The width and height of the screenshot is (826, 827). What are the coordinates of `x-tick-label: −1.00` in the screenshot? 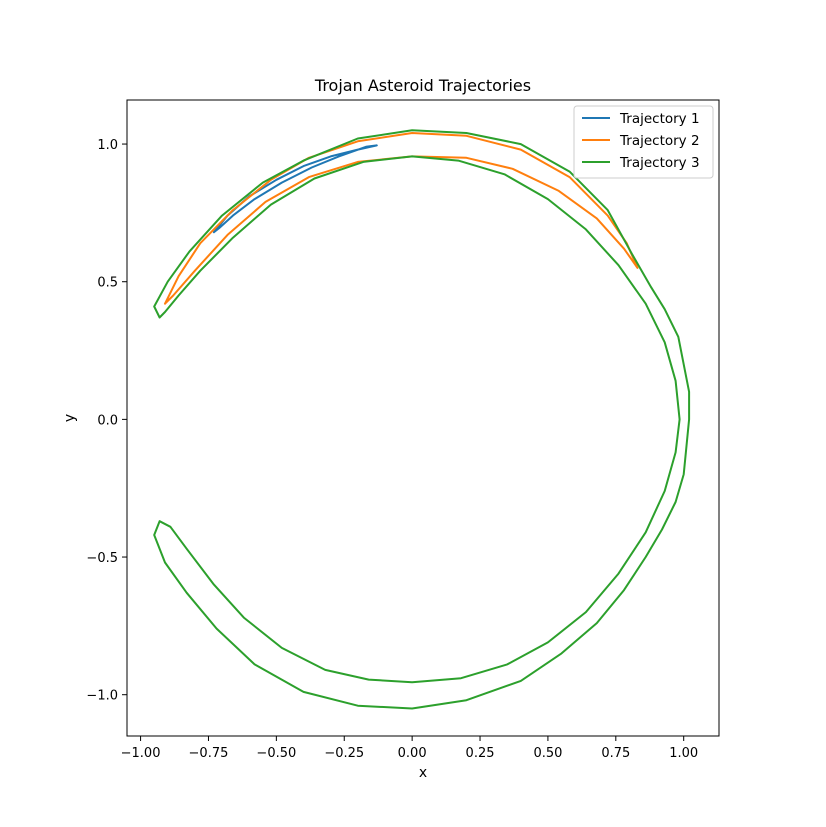 It's located at (141, 753).